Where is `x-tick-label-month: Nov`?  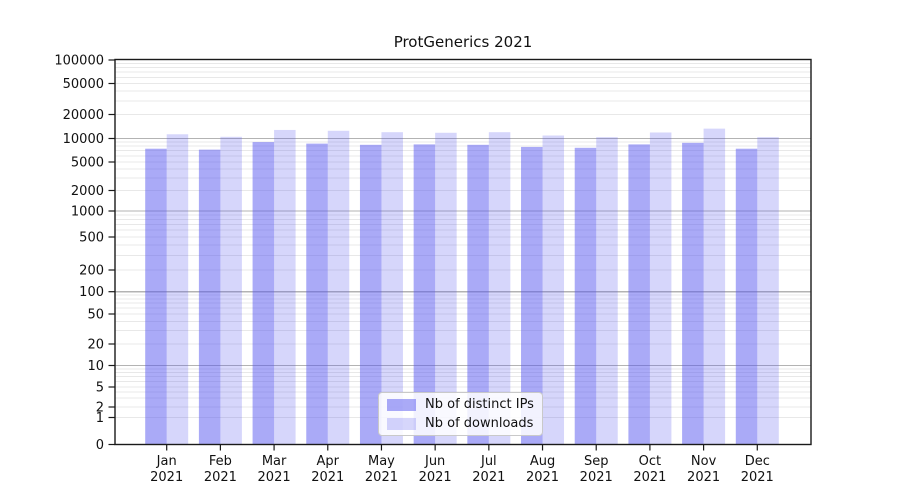
x-tick-label-month: Nov is located at coordinates (704, 461).